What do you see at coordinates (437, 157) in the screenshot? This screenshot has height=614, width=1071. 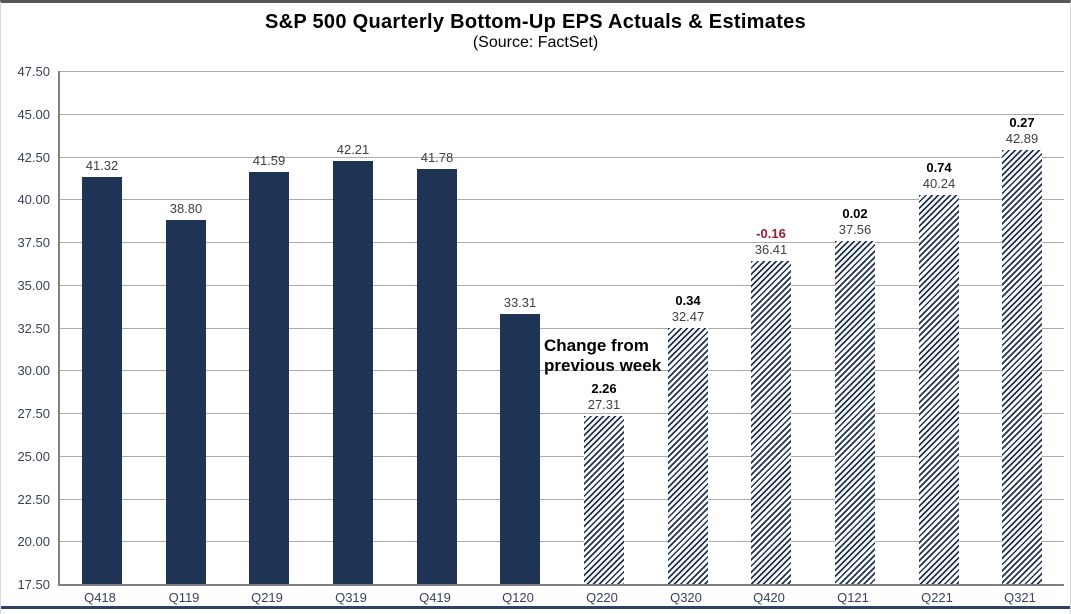 I see `bar-value-label: 41.78` at bounding box center [437, 157].